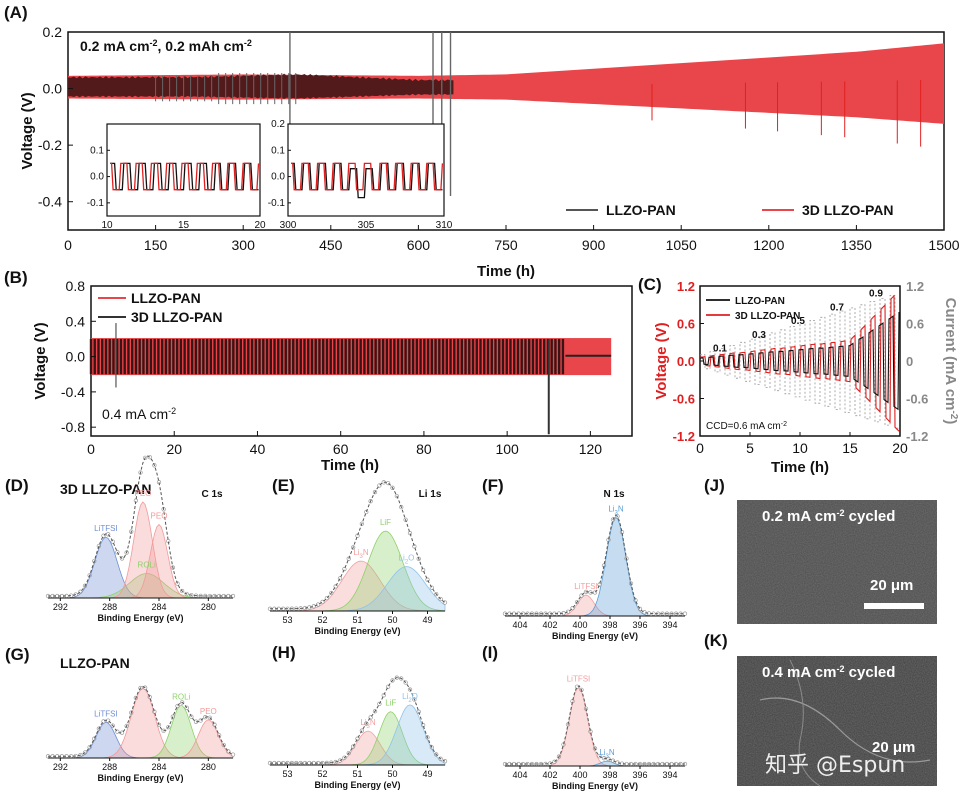  Describe the element at coordinates (951, 361) in the screenshot. I see `panel-c-y2-label: Current (mA cm-2)` at that location.